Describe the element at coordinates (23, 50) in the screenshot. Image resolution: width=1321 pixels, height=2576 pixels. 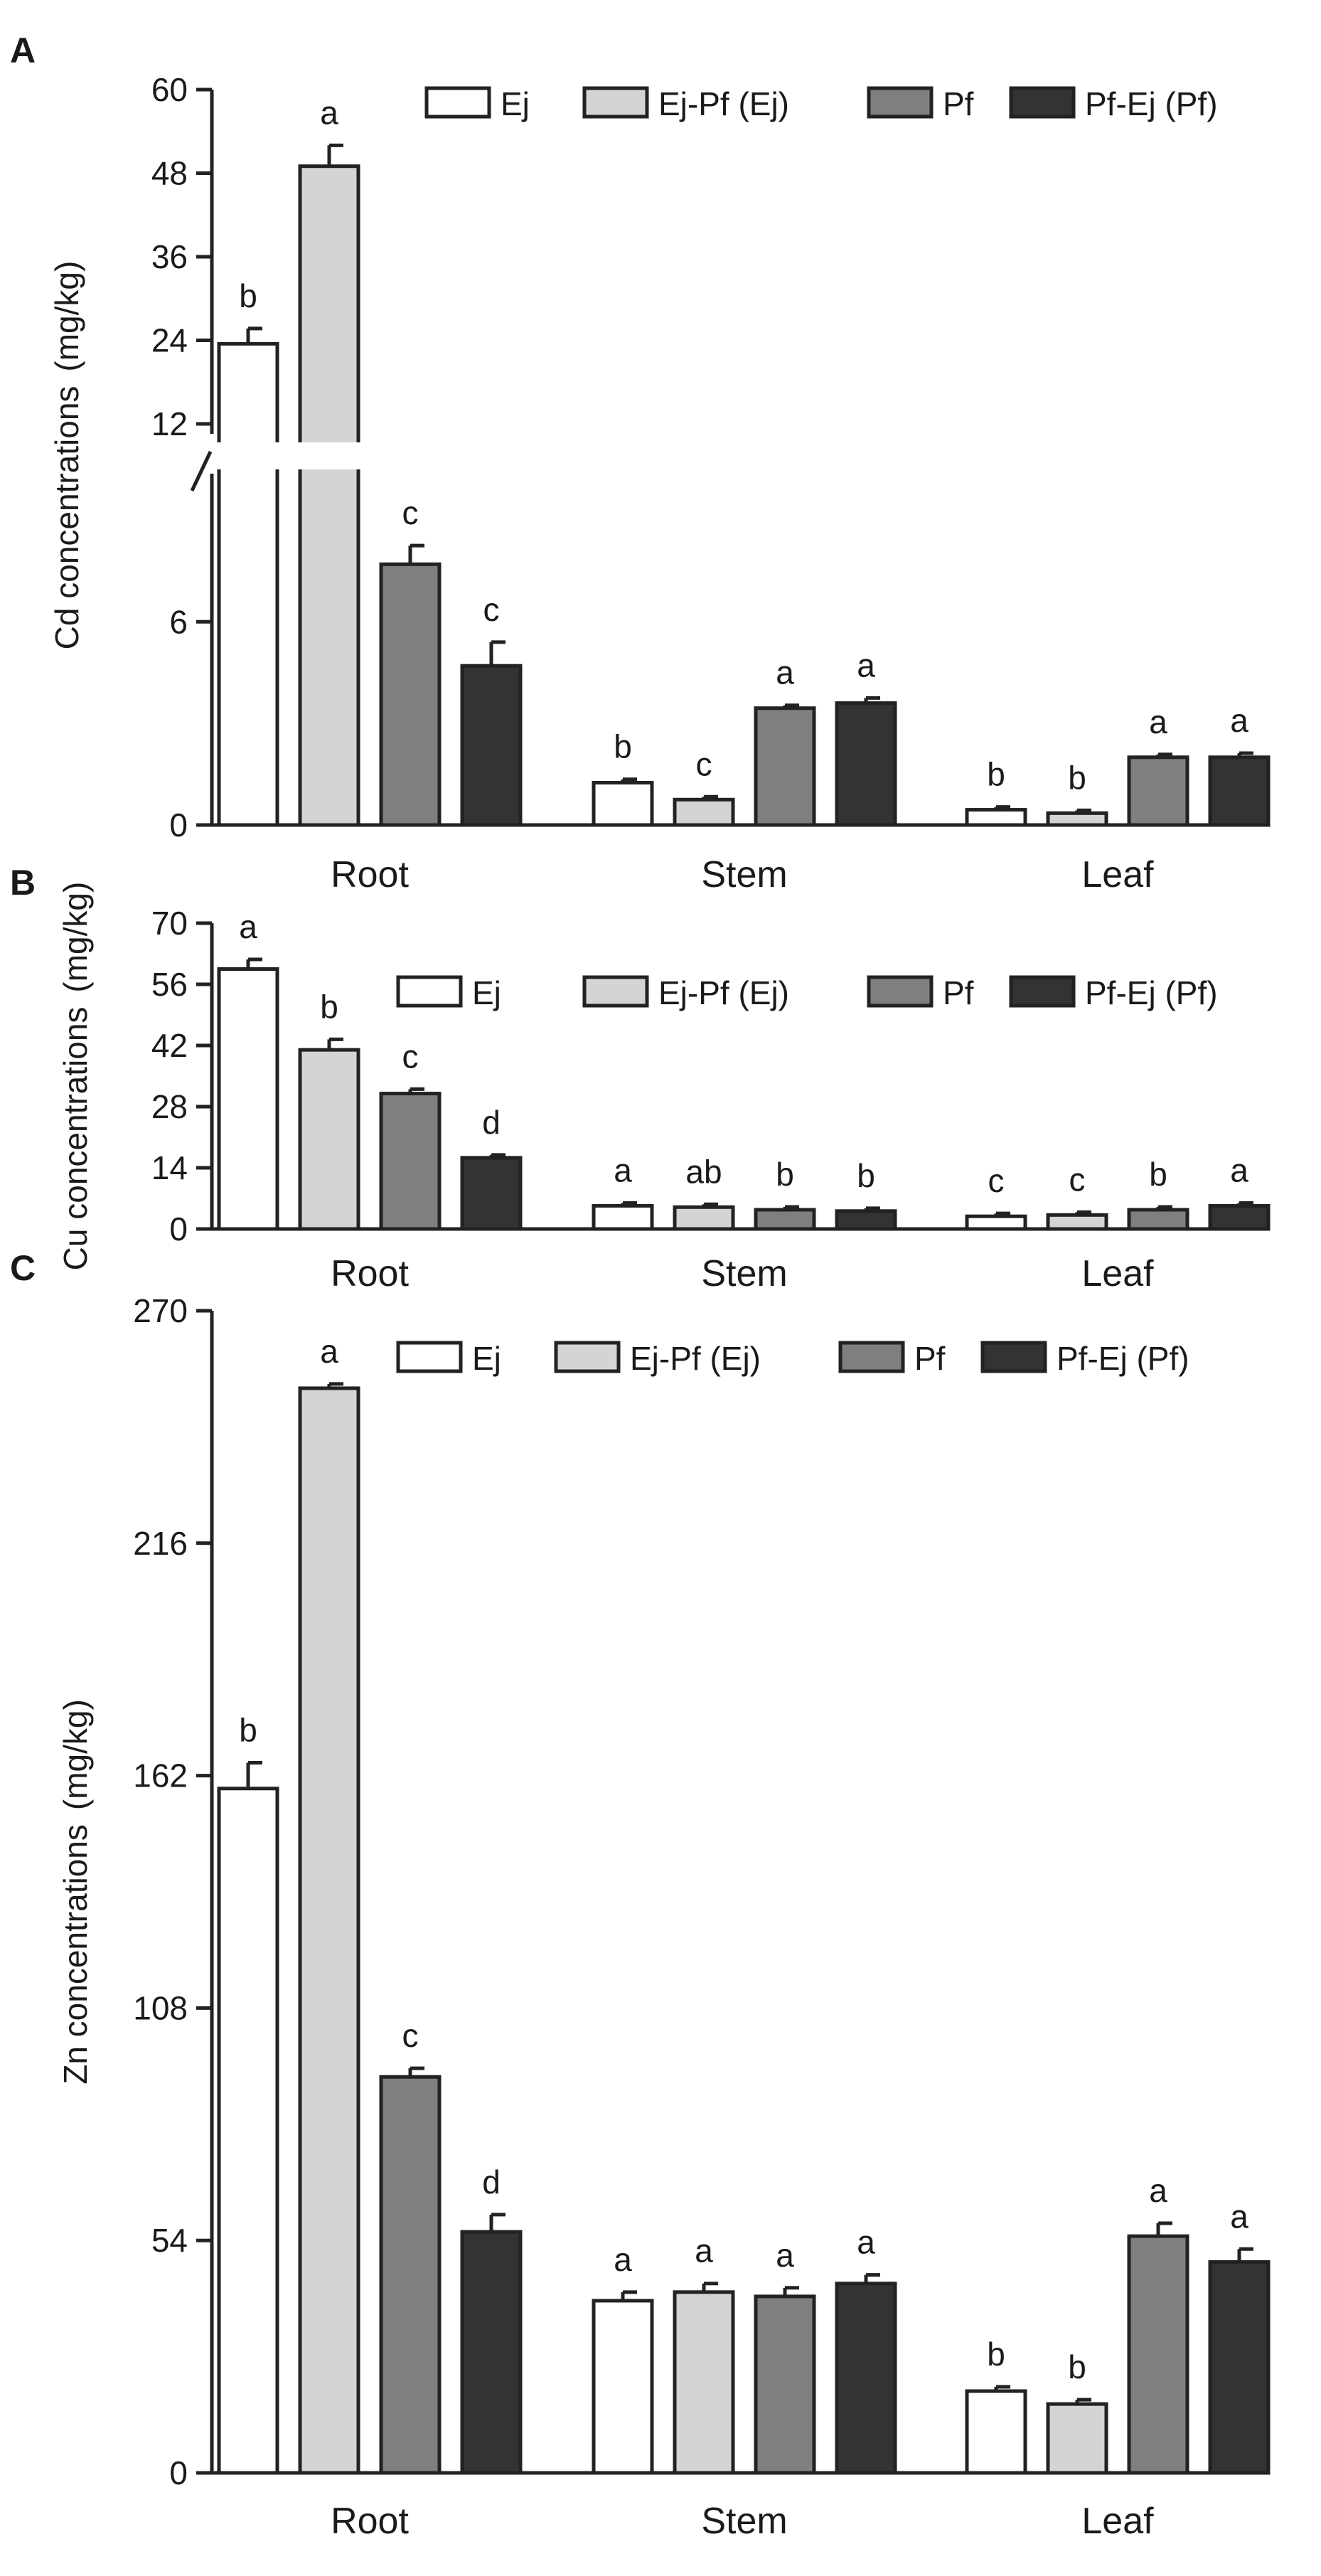
I see `panel-letter: A` at that location.